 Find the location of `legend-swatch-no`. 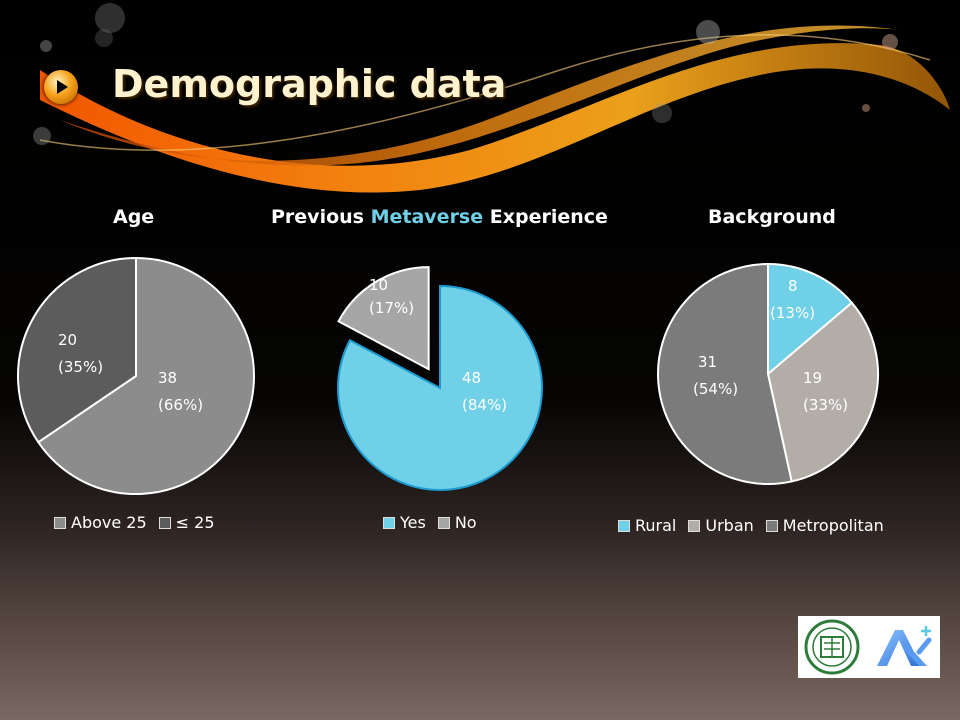

legend-swatch-no is located at coordinates (443, 522).